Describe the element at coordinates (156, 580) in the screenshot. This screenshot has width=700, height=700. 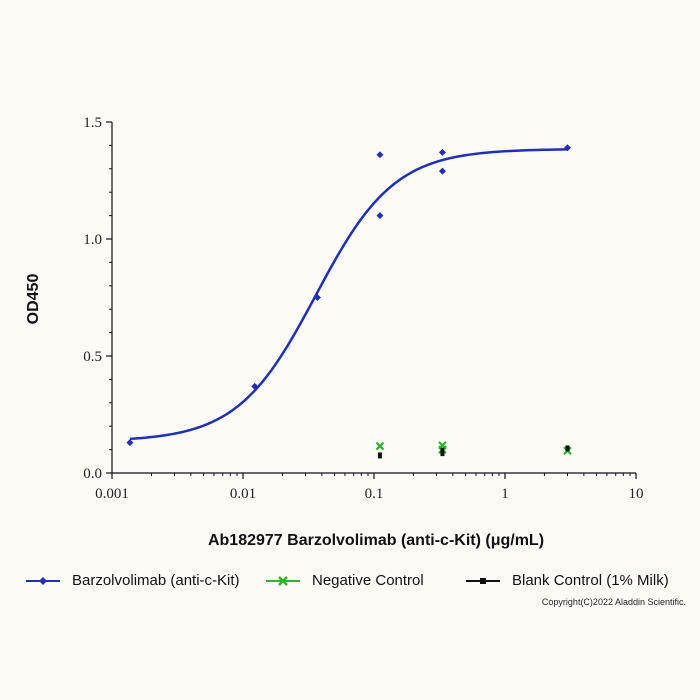
I see `legend-label: Barzolvolimab (anti-c-Kit)` at that location.